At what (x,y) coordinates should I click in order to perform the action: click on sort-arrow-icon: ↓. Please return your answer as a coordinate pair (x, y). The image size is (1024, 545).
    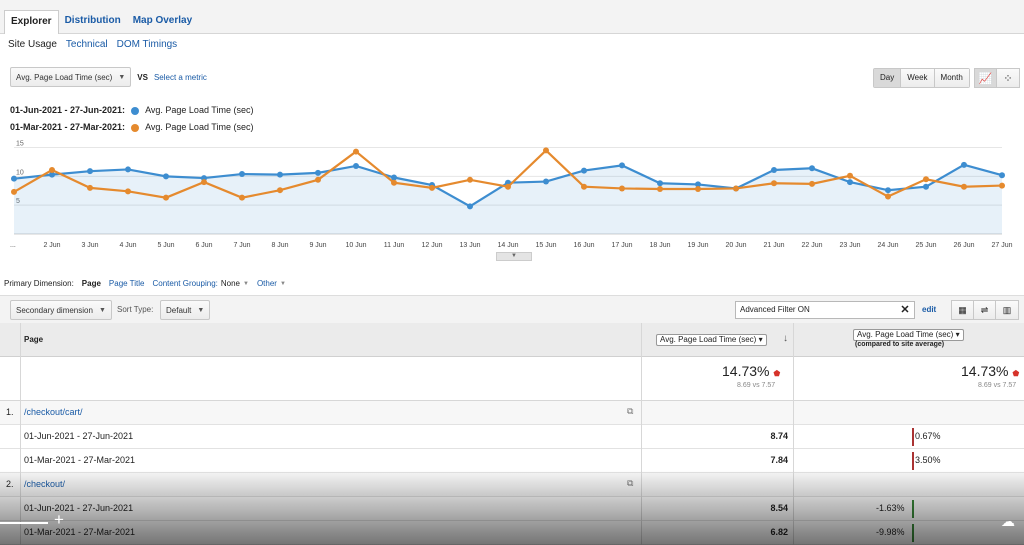
    Looking at the image, I should click on (785, 338).